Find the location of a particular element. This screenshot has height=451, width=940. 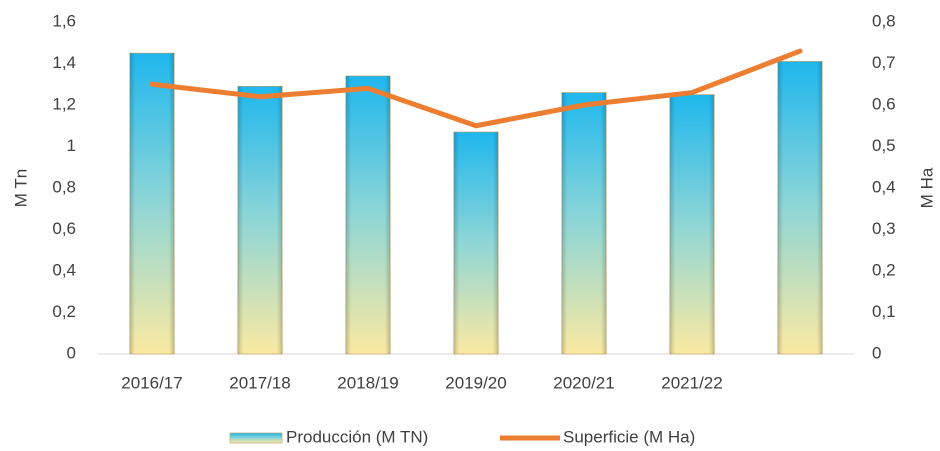

x-tick-label: 2016/17 is located at coordinates (151, 382).